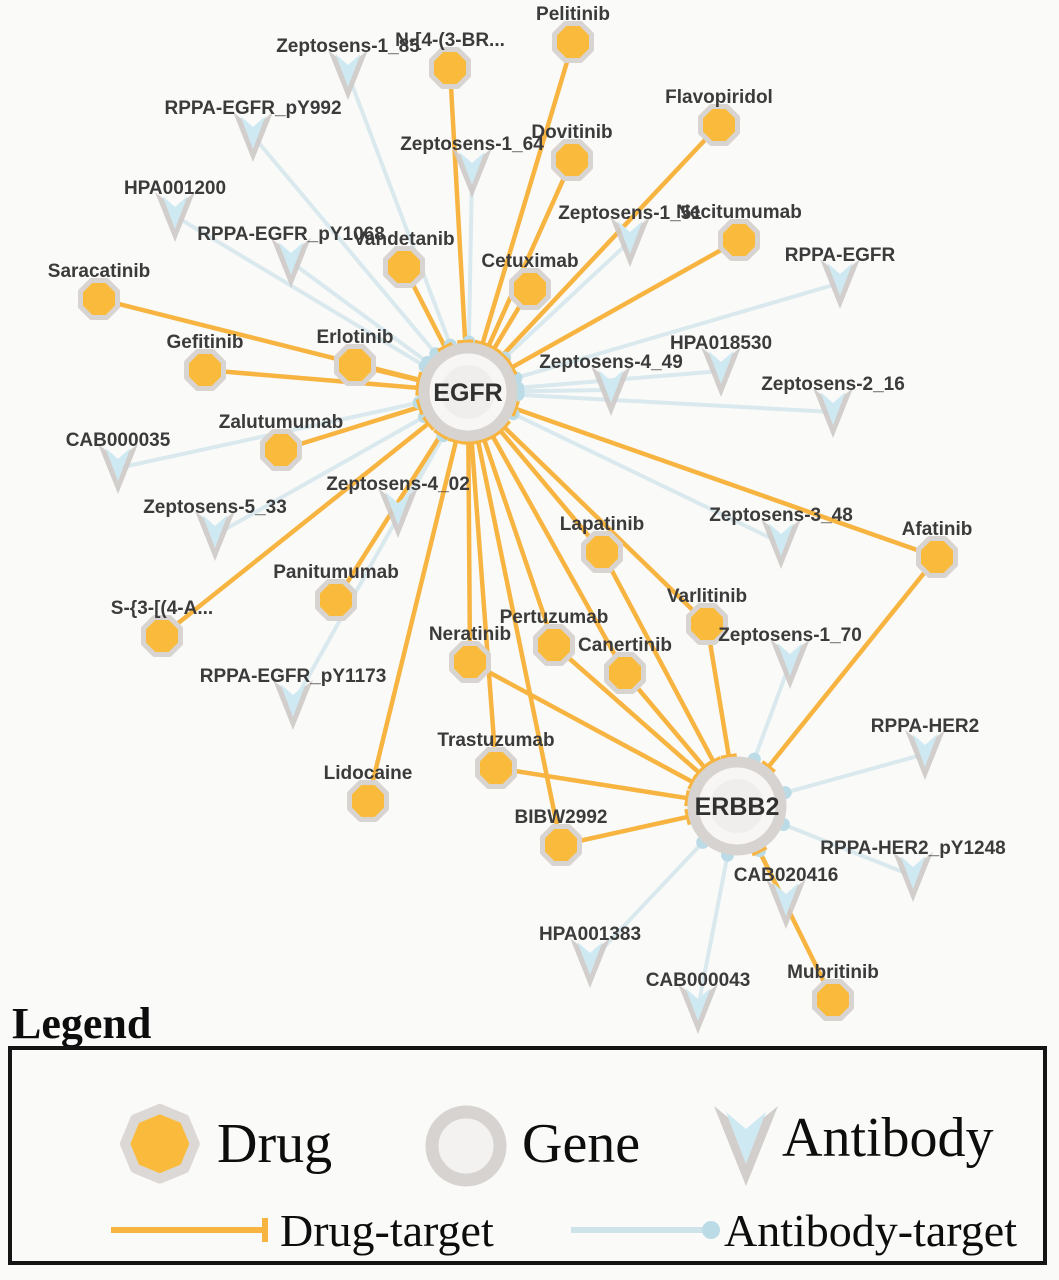 Image resolution: width=1059 pixels, height=1280 pixels. I want to click on gene-label-erbb2: ERBB2, so click(737, 807).